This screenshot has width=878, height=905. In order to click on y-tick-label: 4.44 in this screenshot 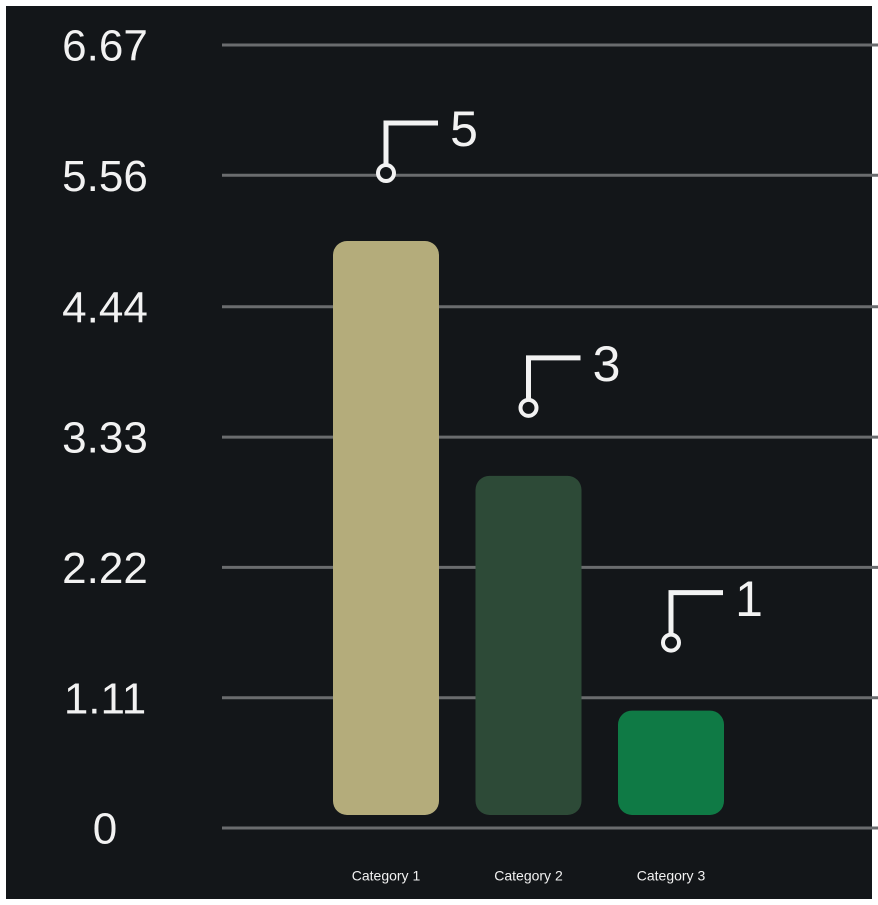, I will do `click(105, 307)`.